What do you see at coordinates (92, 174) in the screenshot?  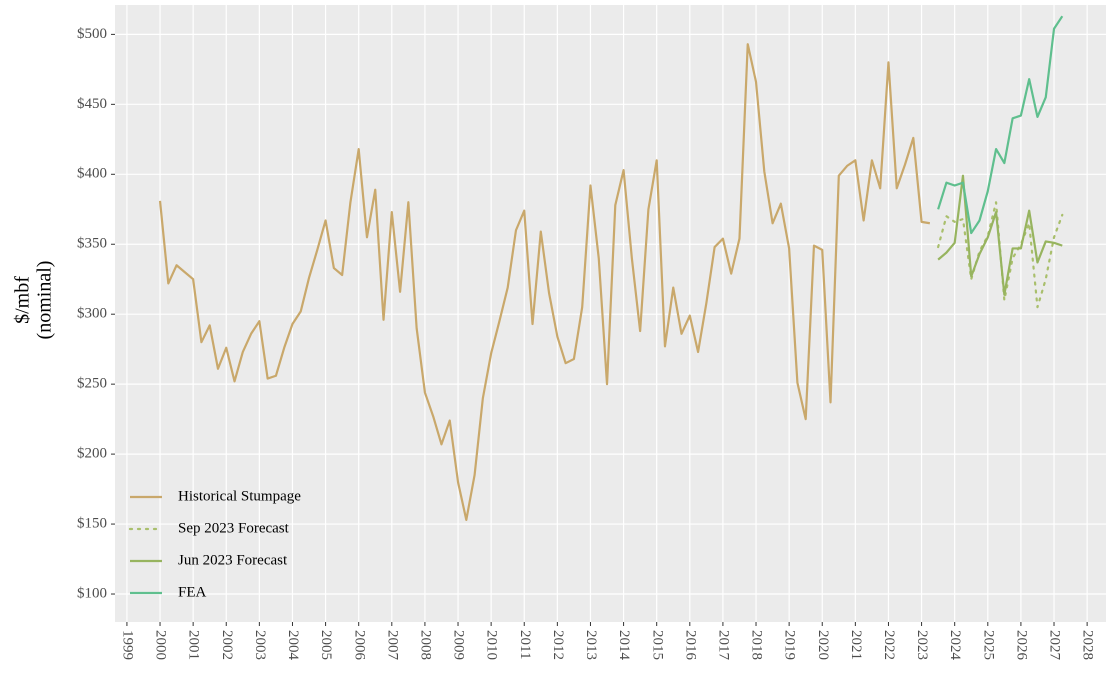 I see `y-tick-label: $400` at bounding box center [92, 174].